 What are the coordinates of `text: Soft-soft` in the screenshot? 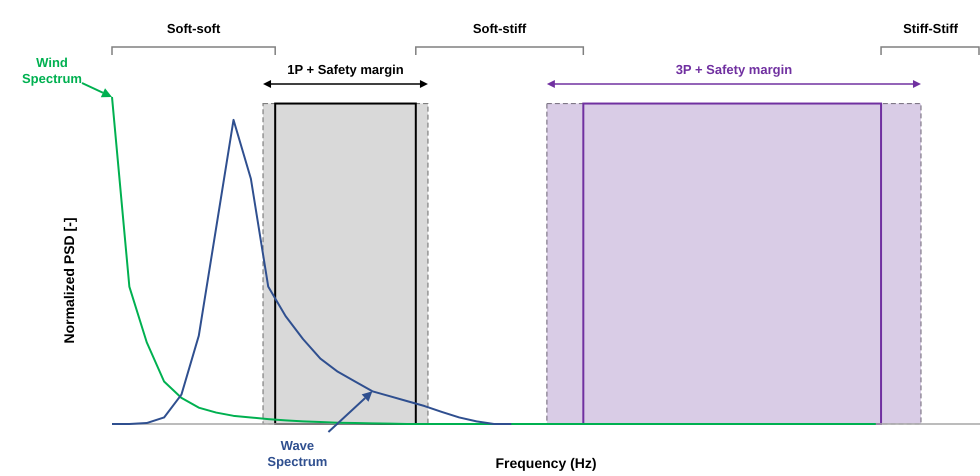 It's located at (193, 28).